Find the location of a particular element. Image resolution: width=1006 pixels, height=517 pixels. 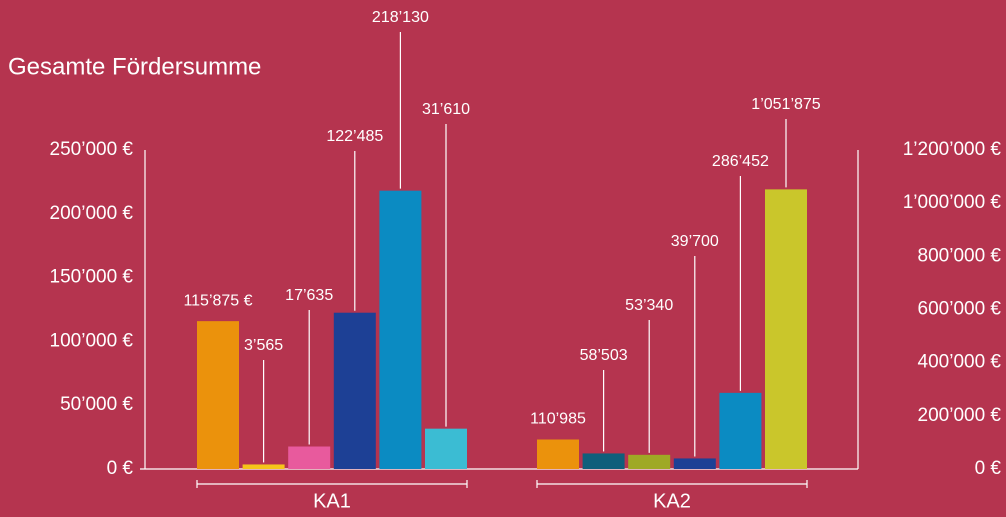

y2-tick-label: 0 € is located at coordinates (988, 468).